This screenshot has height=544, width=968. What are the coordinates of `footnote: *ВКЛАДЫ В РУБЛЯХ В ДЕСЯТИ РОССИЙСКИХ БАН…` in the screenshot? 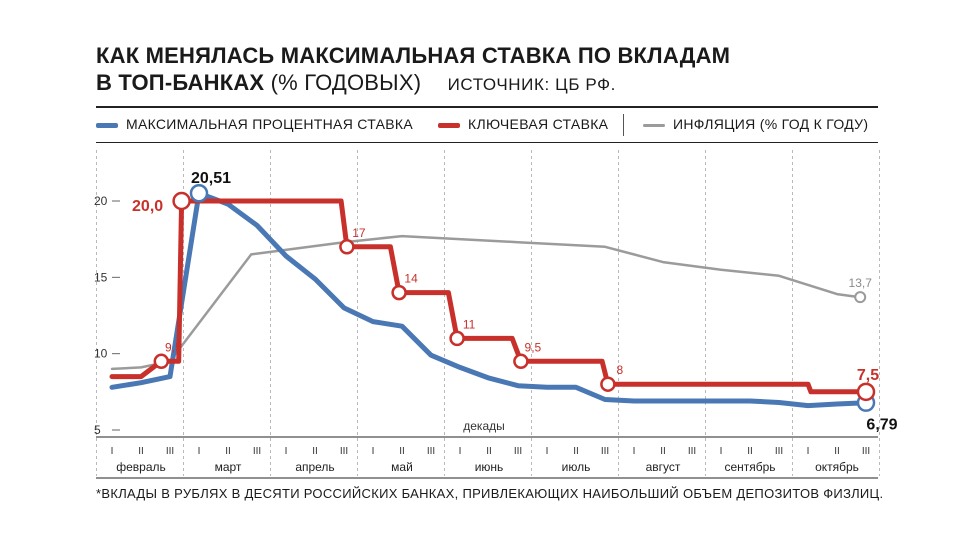 It's located at (490, 493).